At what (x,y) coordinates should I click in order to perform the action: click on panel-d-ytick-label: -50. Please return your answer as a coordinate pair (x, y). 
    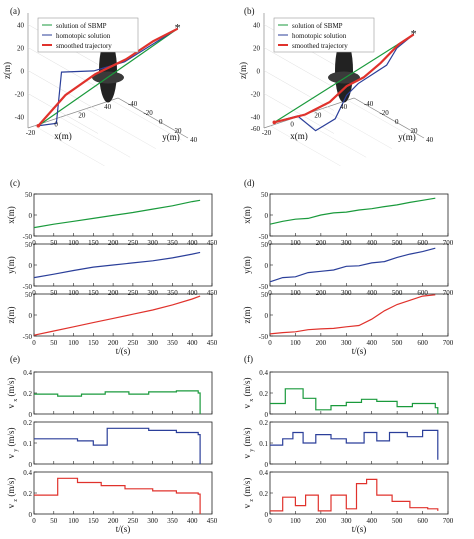
    Looking at the image, I should click on (264, 337).